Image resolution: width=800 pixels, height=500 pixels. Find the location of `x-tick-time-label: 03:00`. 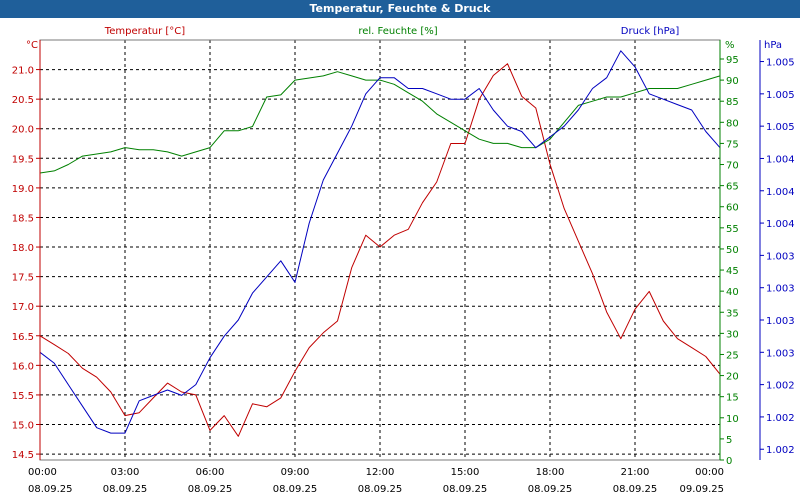

x-tick-time-label: 03:00 is located at coordinates (125, 472).